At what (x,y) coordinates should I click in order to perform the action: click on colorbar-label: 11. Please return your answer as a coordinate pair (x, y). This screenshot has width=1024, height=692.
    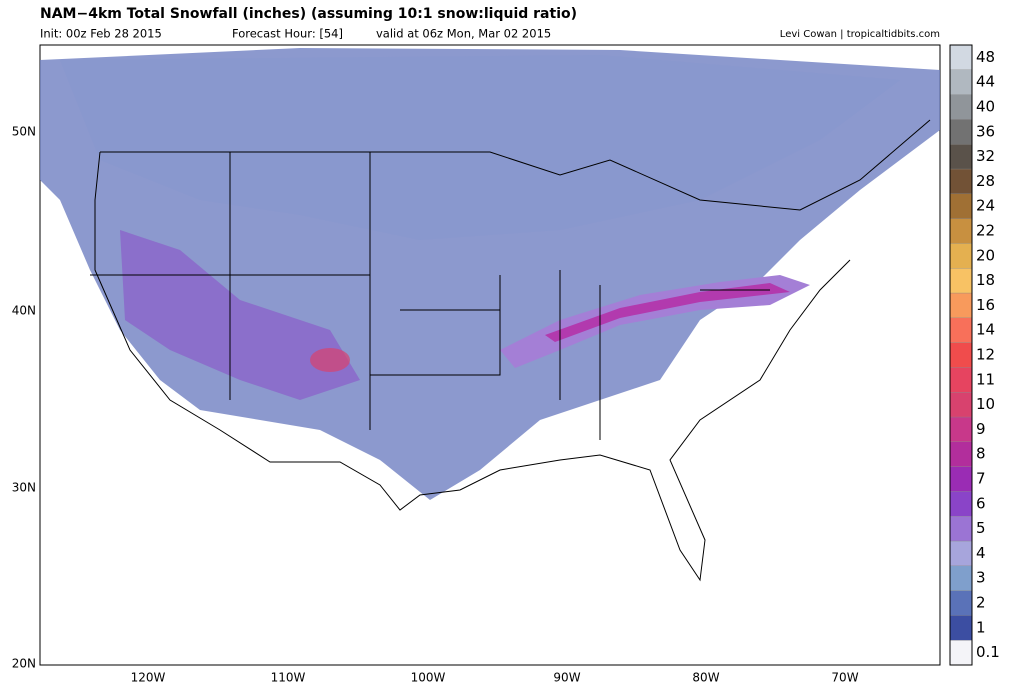
    Looking at the image, I should click on (985, 379).